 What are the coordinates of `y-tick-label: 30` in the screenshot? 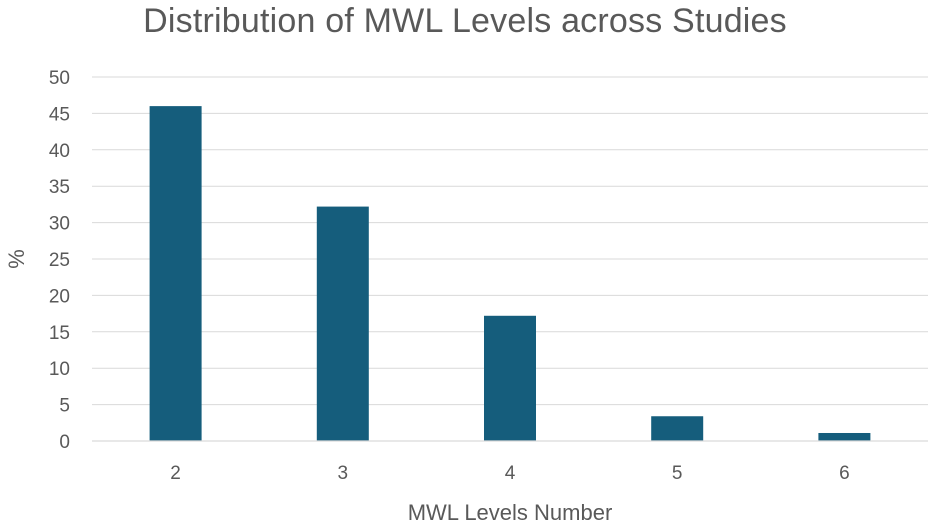 It's located at (59, 224).